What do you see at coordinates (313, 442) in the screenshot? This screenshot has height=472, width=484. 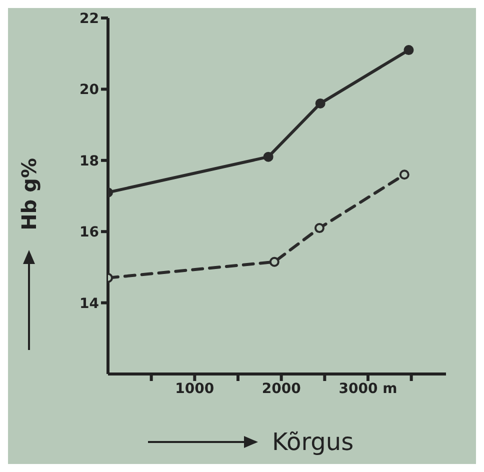 I see `x-axis-title: Kõrgus` at bounding box center [313, 442].